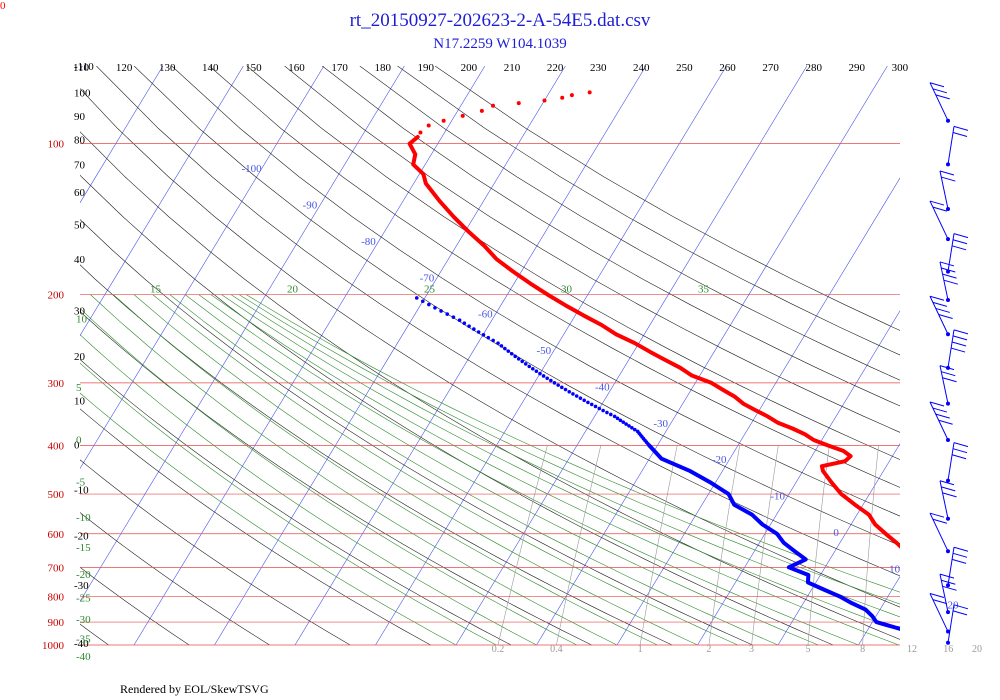 Image resolution: width=1000 pixels, height=700 pixels. What do you see at coordinates (485, 315) in the screenshot?
I see `isotherm-tick-label: -60` at bounding box center [485, 315].